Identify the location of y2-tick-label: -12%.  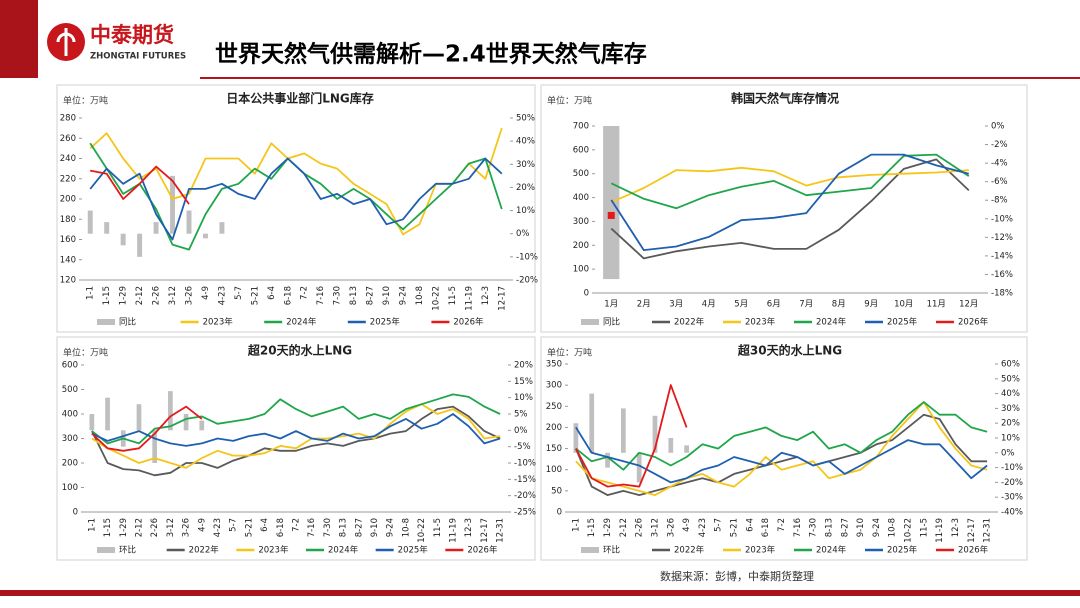
(1002, 238).